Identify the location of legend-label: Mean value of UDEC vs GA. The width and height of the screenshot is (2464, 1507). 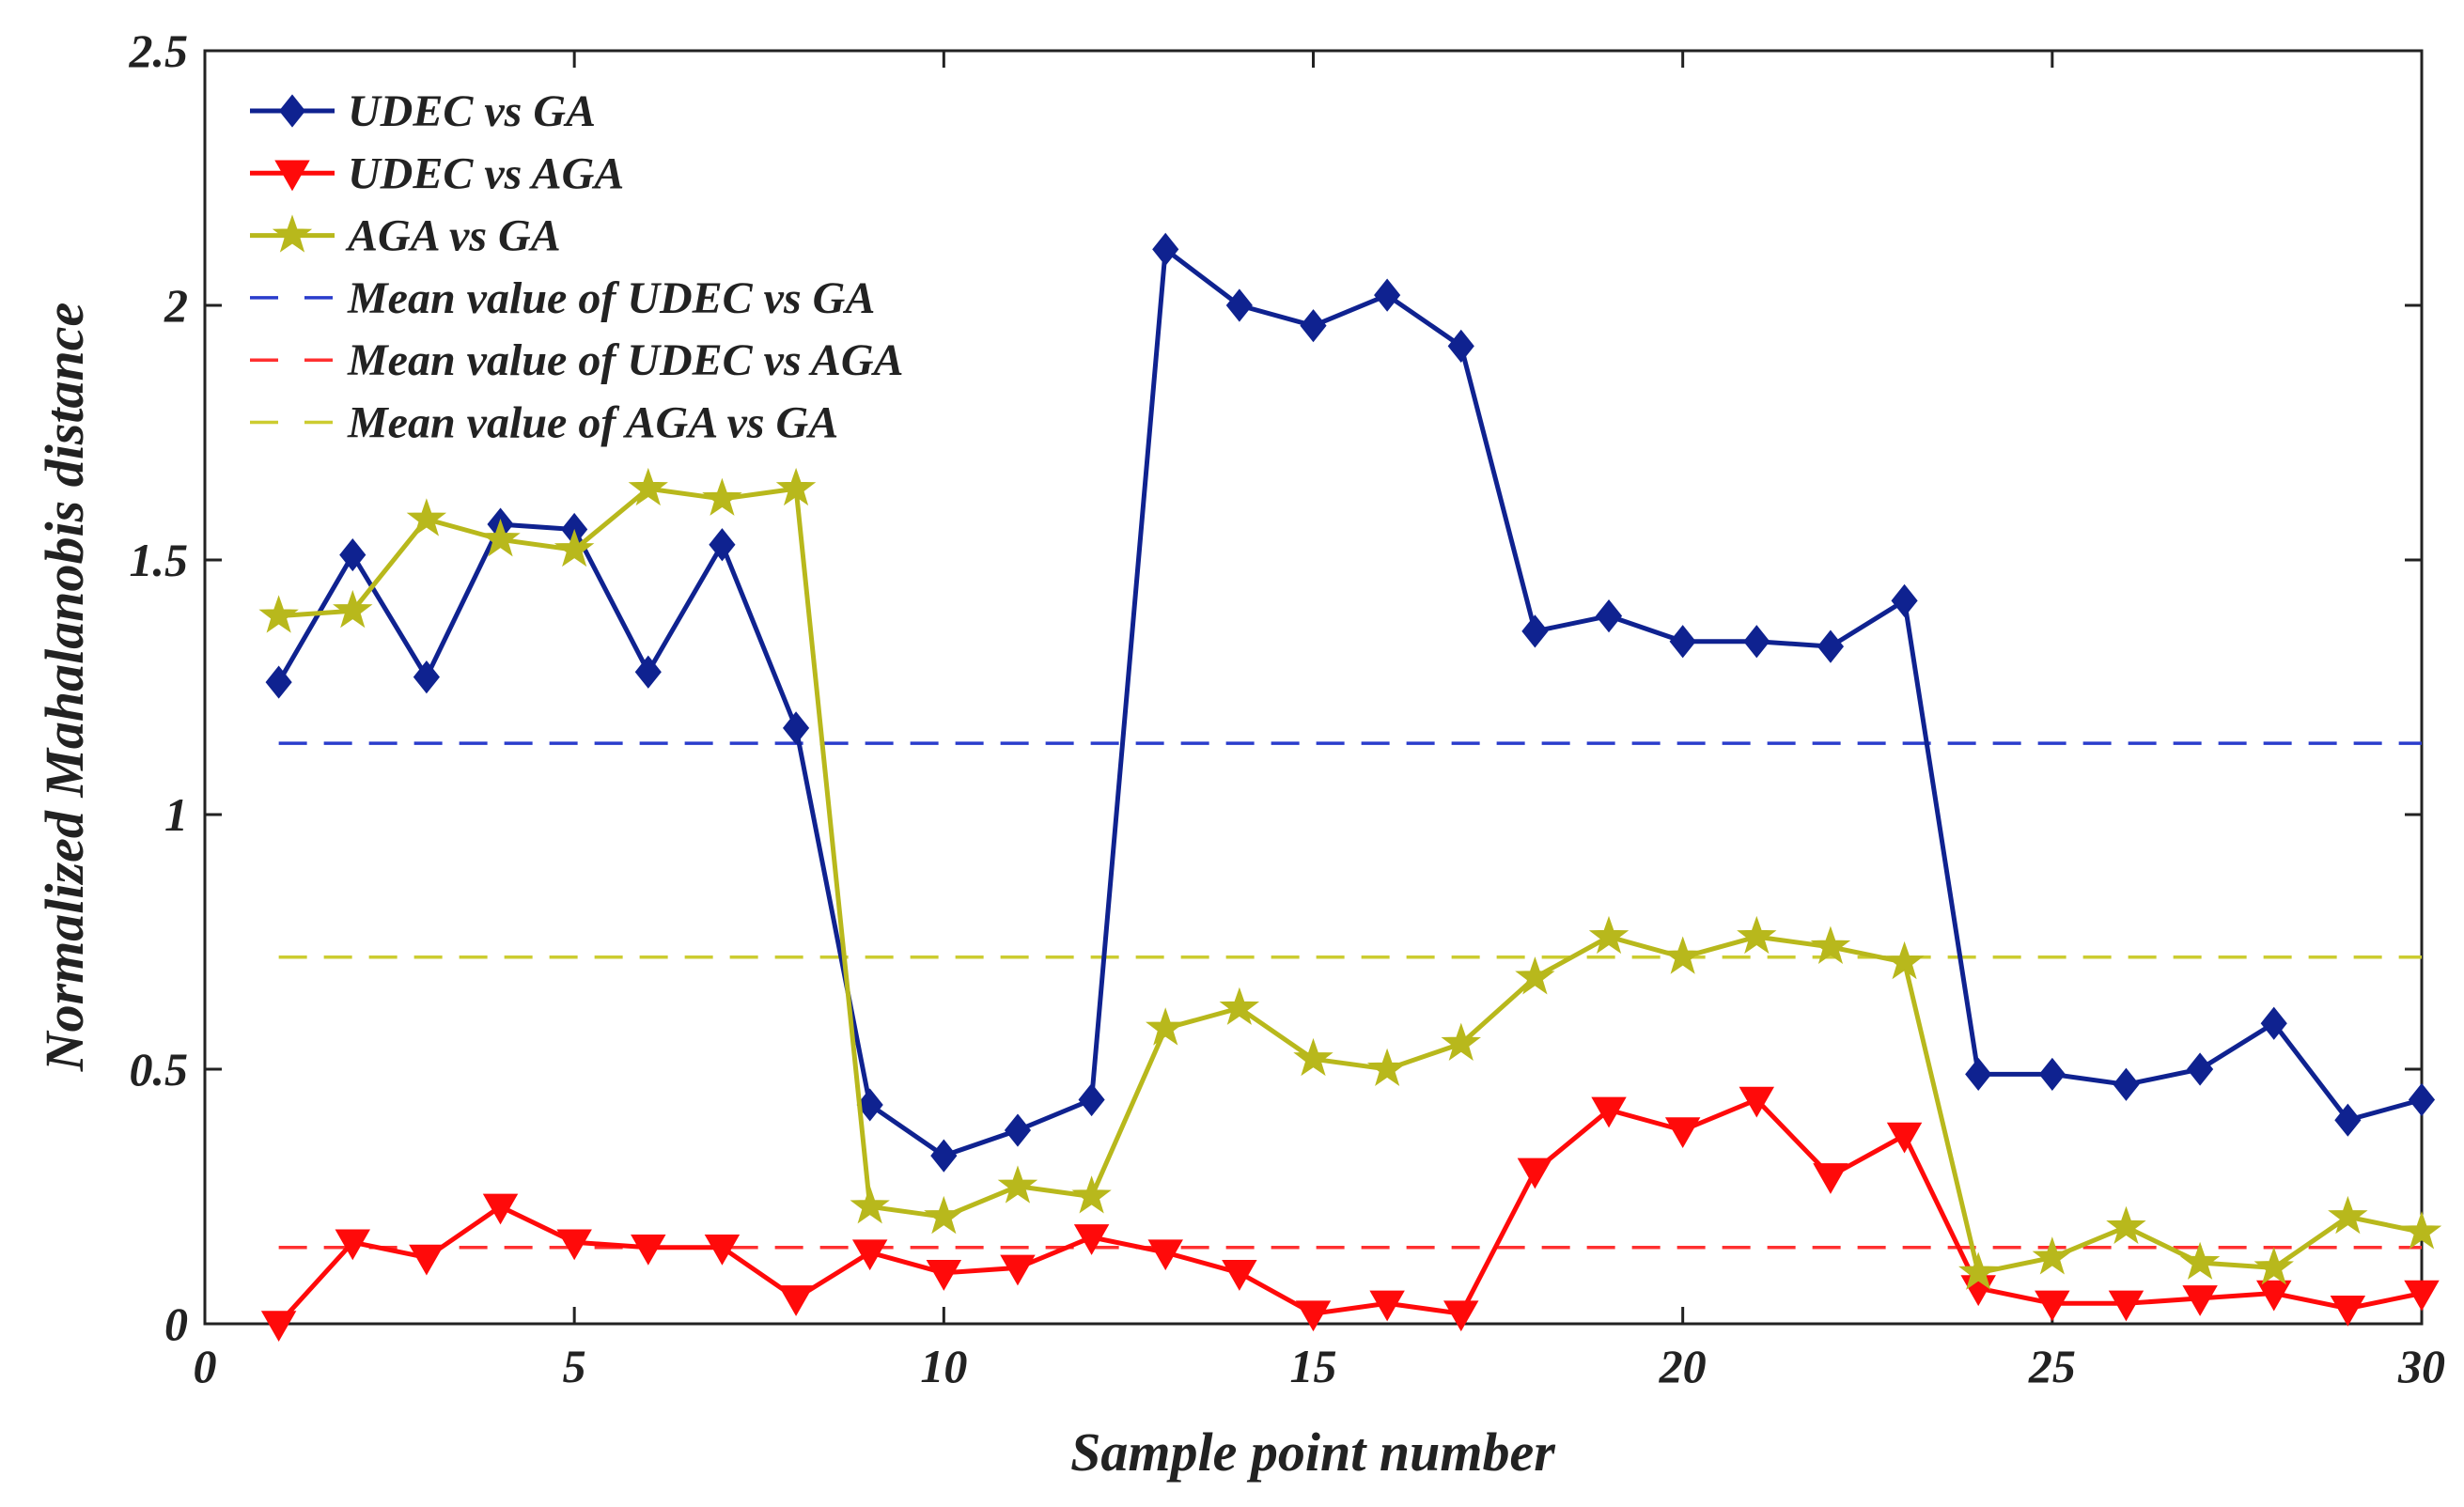
(611, 298).